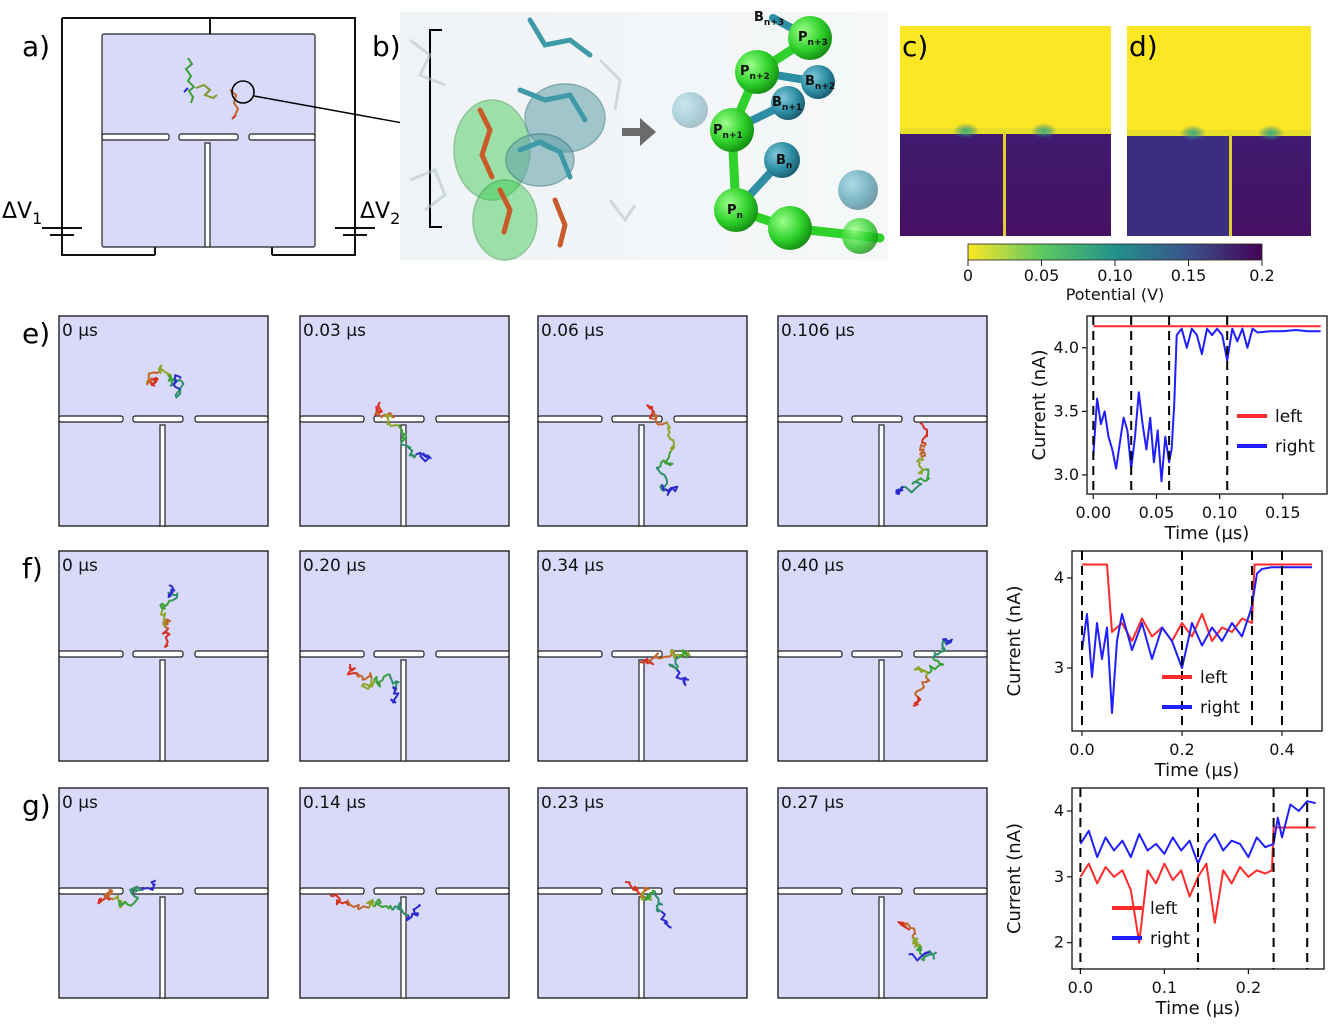 This screenshot has width=1330, height=1025. Describe the element at coordinates (1094, 512) in the screenshot. I see `x-tick-label: 0.00` at that location.